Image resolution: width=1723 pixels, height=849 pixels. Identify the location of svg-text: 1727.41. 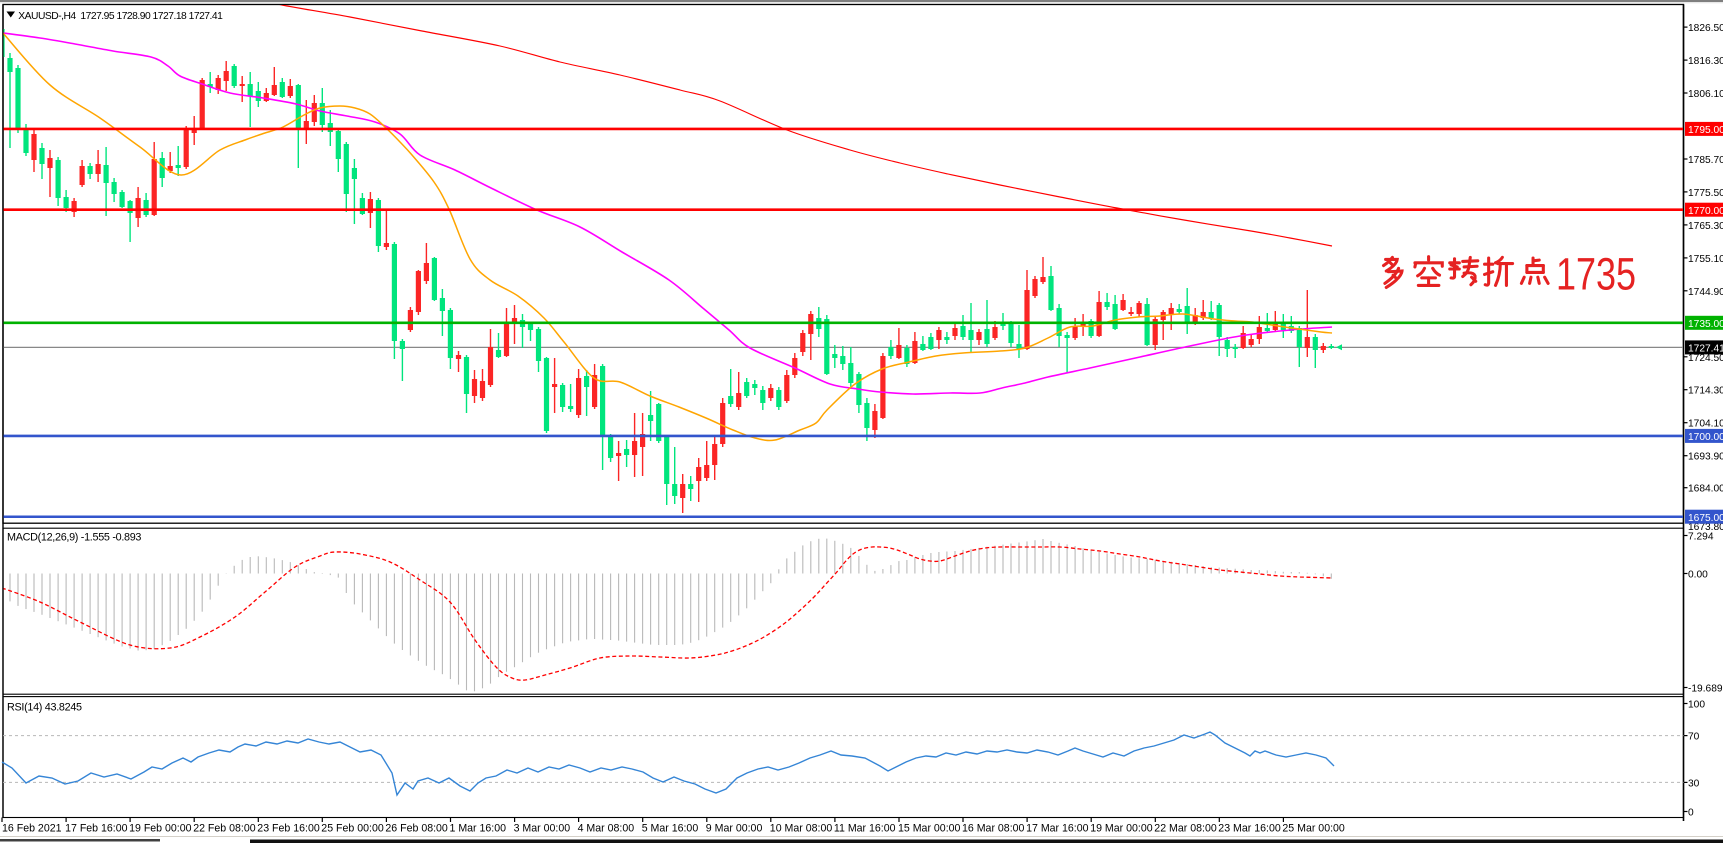
(1705, 349).